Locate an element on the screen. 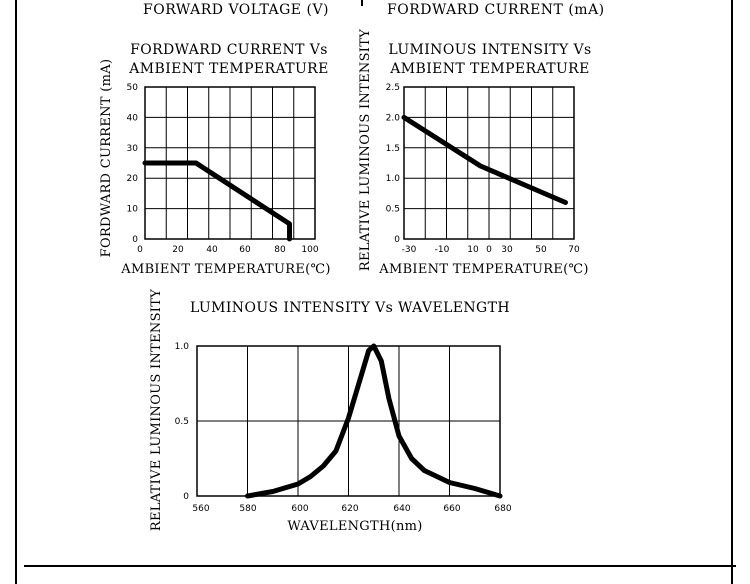 The width and height of the screenshot is (750, 584). chart3-ytick-label: 0 is located at coordinates (186, 497).